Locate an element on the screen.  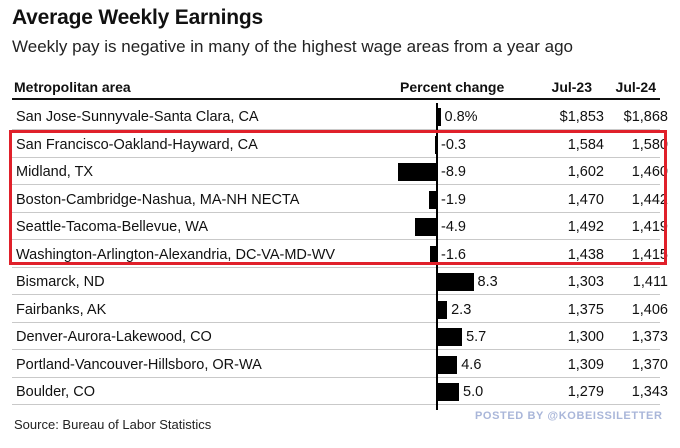
jul-24-value: 1,343 is located at coordinates (649, 392).